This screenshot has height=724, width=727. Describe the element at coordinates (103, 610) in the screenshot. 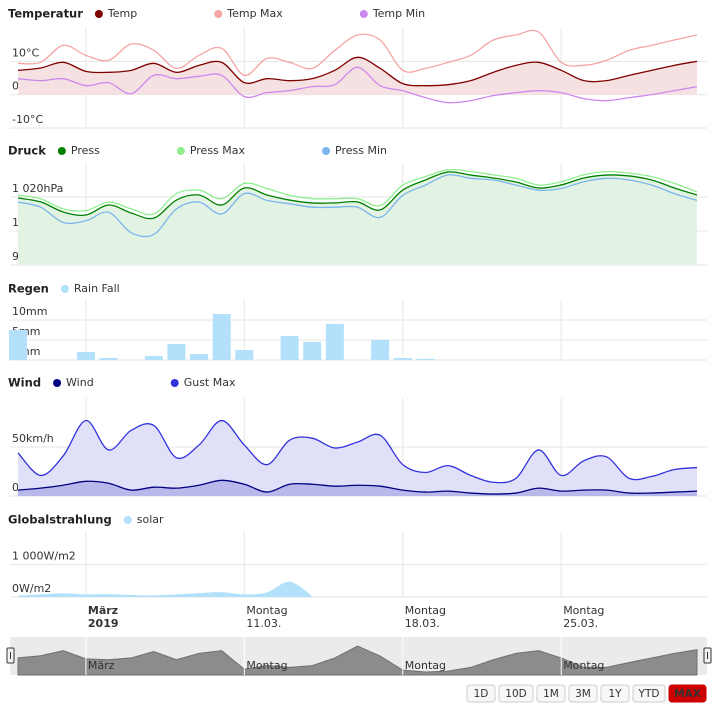

I see `x-tick-label: März` at that location.